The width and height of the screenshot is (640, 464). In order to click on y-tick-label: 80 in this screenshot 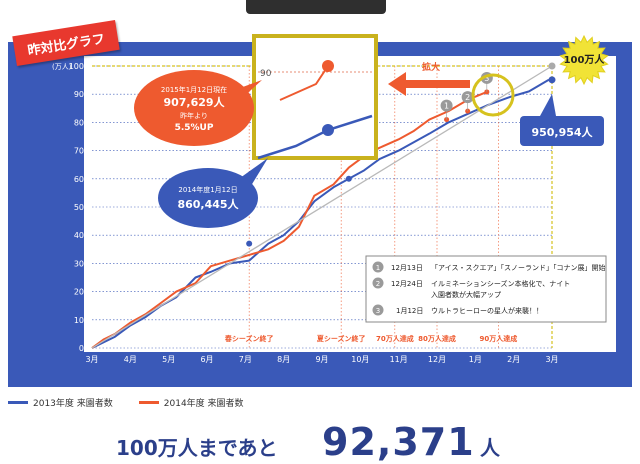, I will do `click(79, 122)`.